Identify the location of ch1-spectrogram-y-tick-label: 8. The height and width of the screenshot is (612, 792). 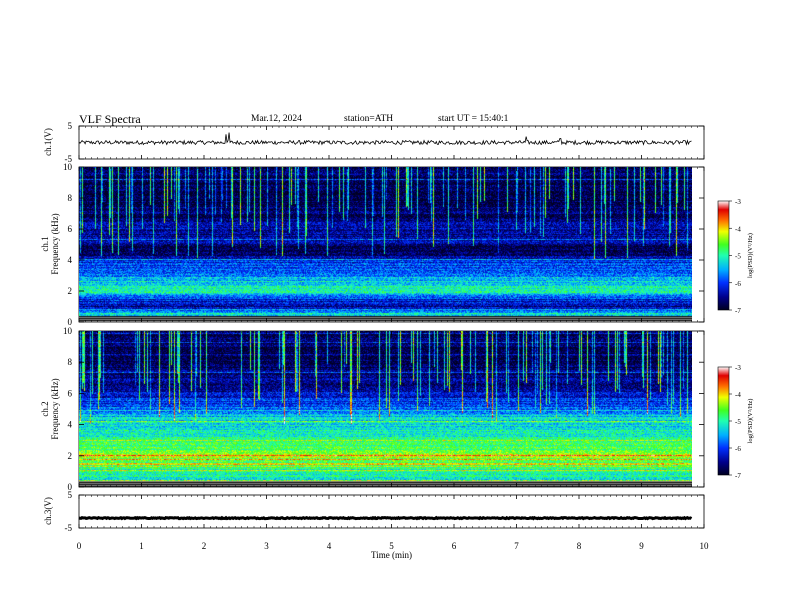
(70, 198).